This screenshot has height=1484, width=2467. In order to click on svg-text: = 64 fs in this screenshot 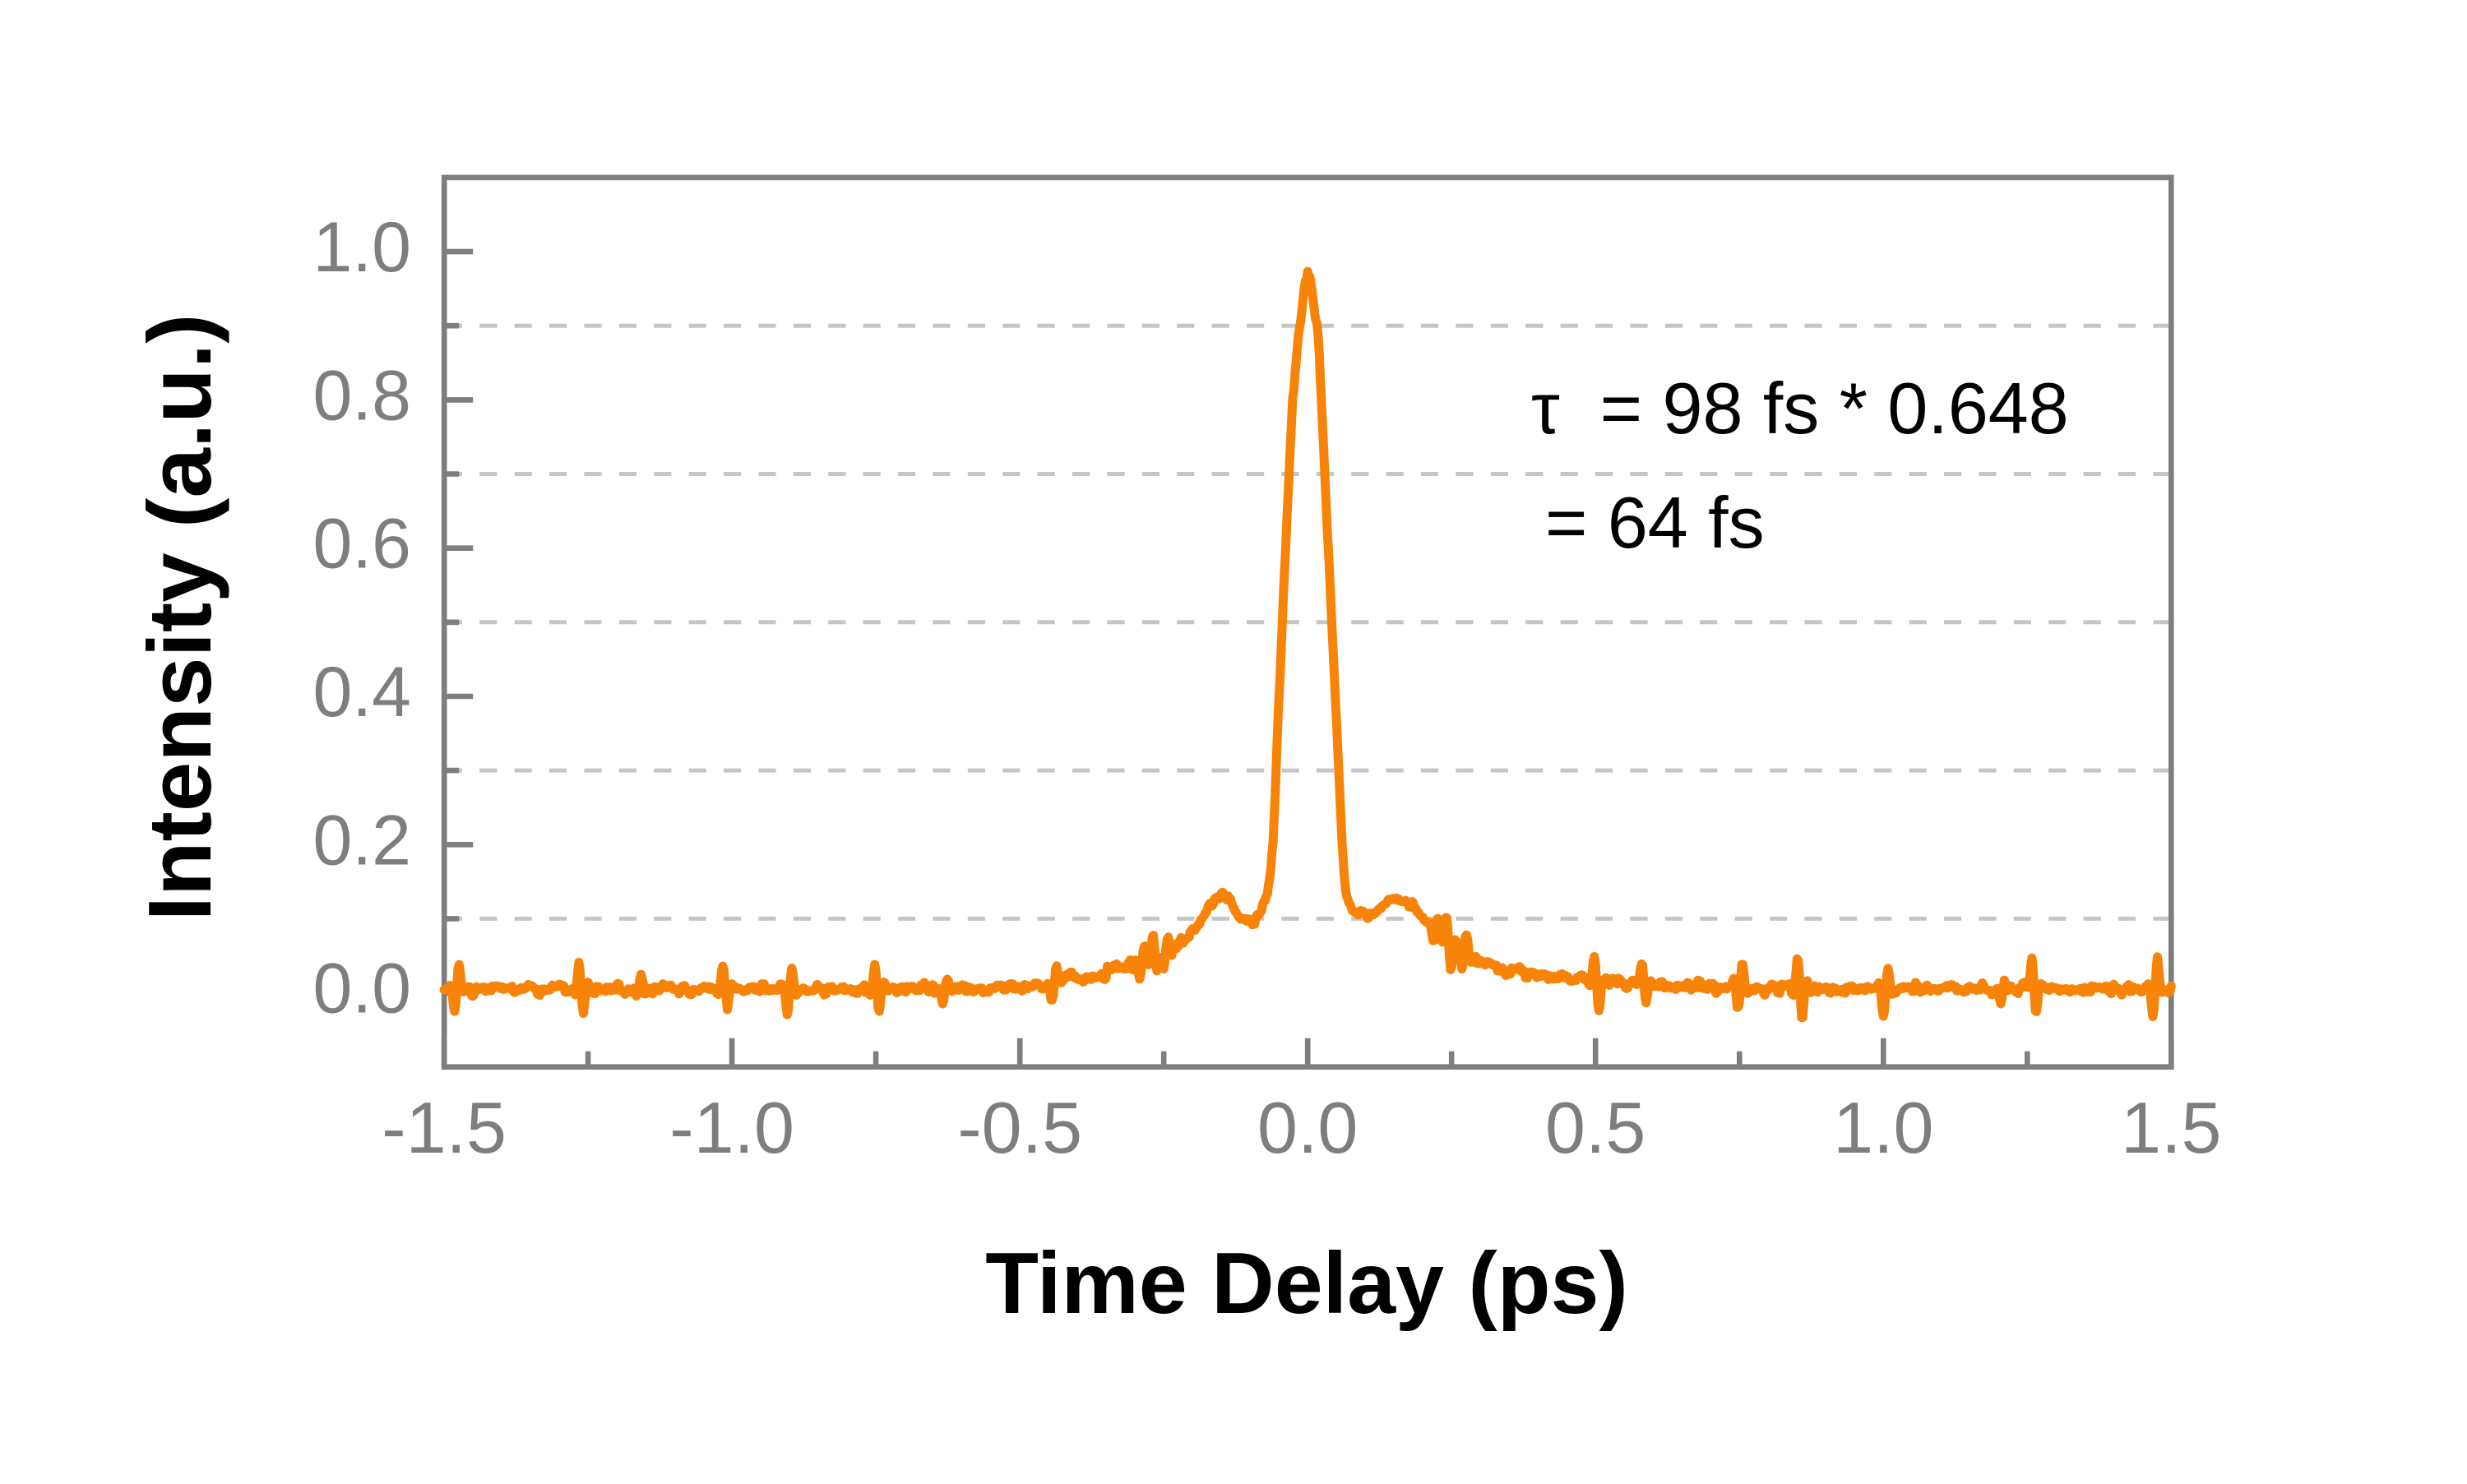, I will do `click(1655, 523)`.